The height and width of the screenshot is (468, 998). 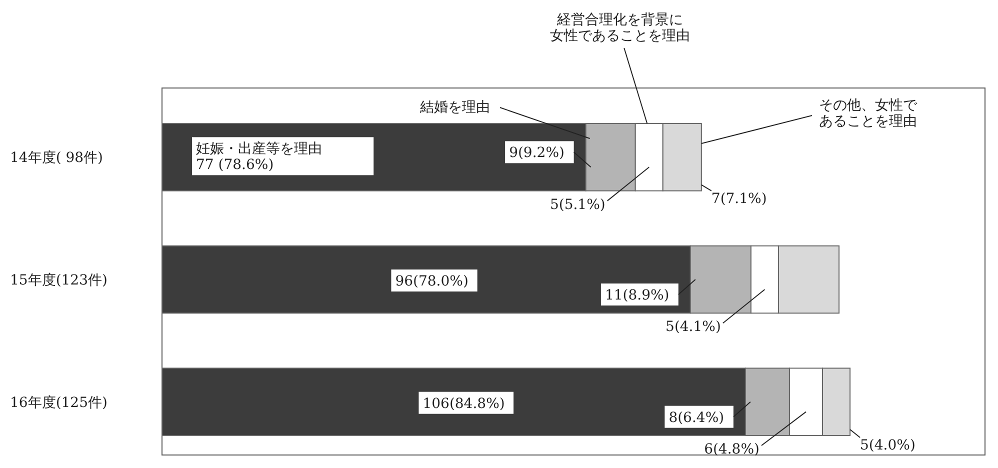 I want to click on value-label: 8(6.4%), so click(x=699, y=417).